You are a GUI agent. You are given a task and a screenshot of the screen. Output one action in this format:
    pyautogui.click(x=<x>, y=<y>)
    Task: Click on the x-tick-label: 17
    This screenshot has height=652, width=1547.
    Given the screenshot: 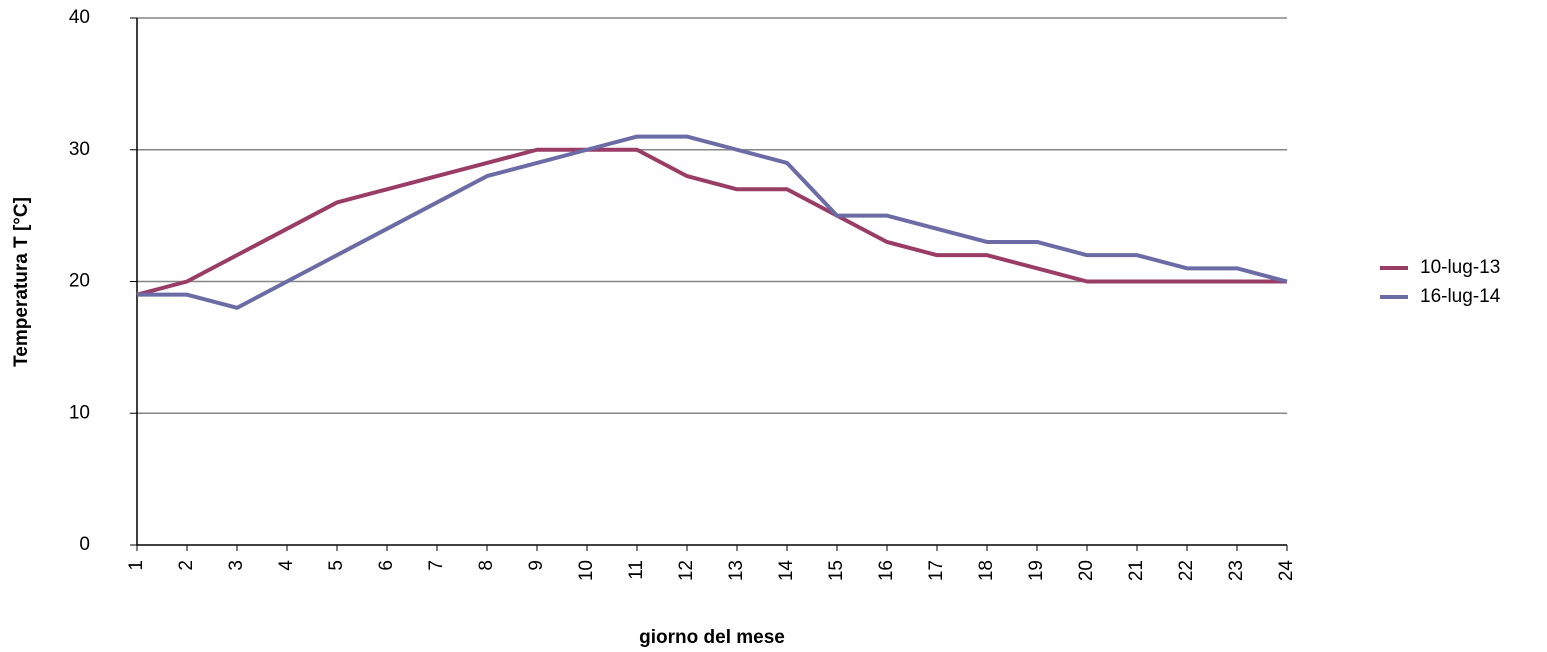 What is the action you would take?
    pyautogui.click(x=936, y=570)
    